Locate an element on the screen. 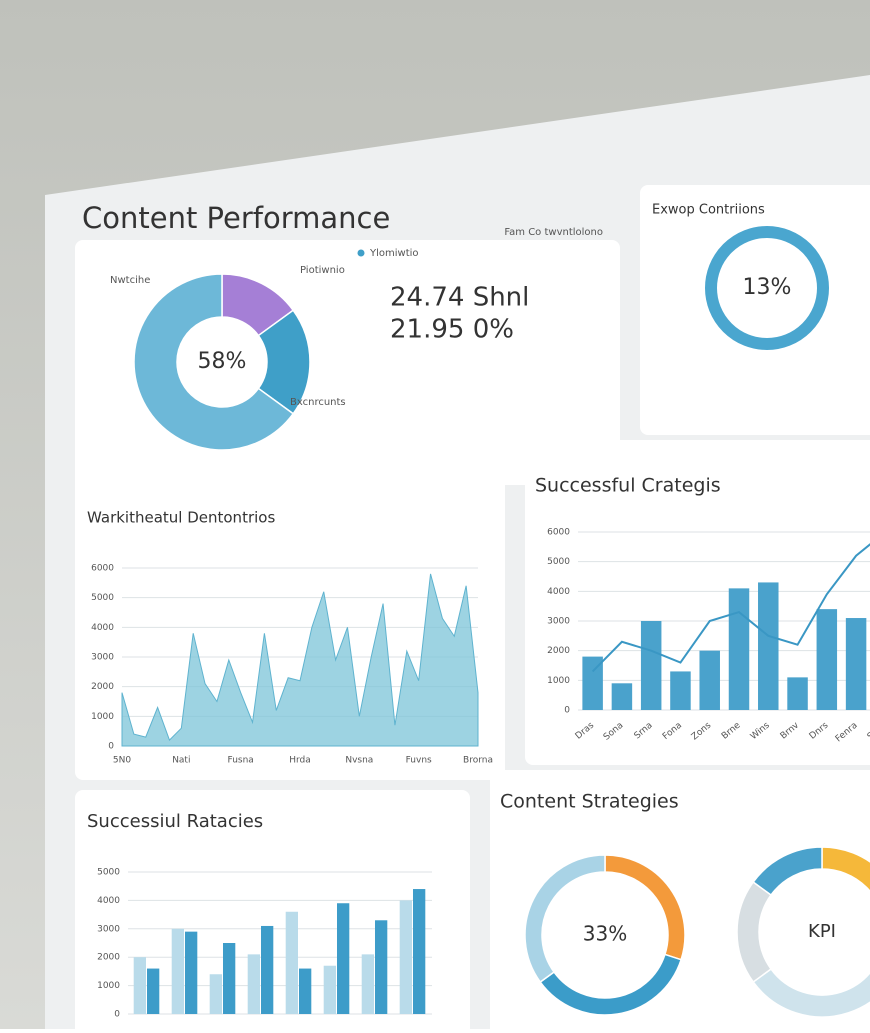  panel-title: Warkitheatul Dentontrios is located at coordinates (181, 518).